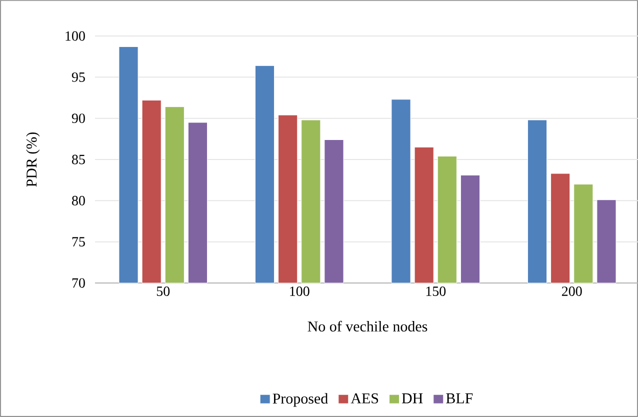 The image size is (638, 417). Describe the element at coordinates (412, 398) in the screenshot. I see `legend-label: DH` at that location.